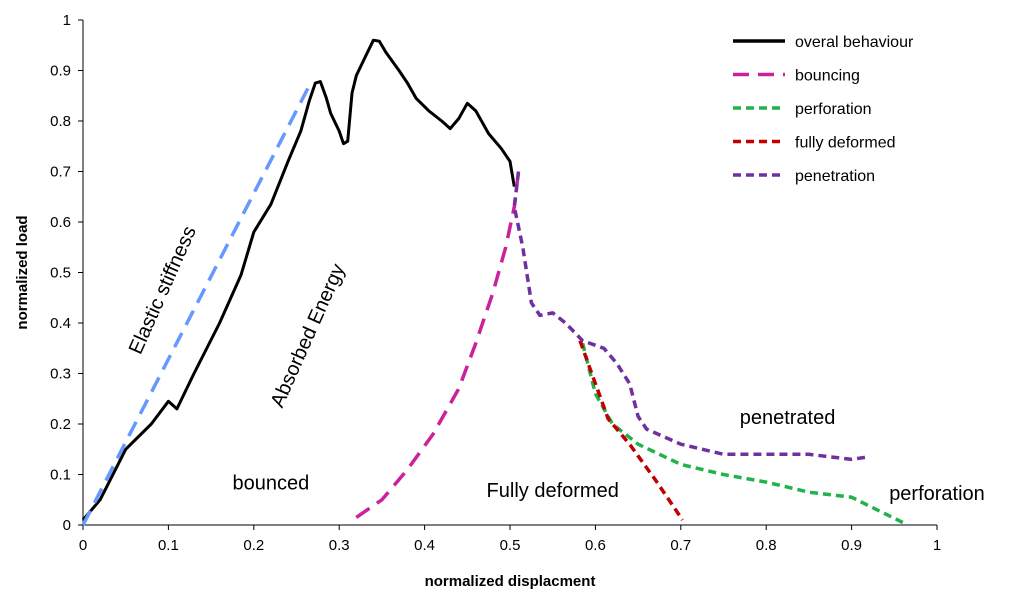 This screenshot has height=597, width=1029. What do you see at coordinates (595, 545) in the screenshot?
I see `x-tick-label: 0.6` at bounding box center [595, 545].